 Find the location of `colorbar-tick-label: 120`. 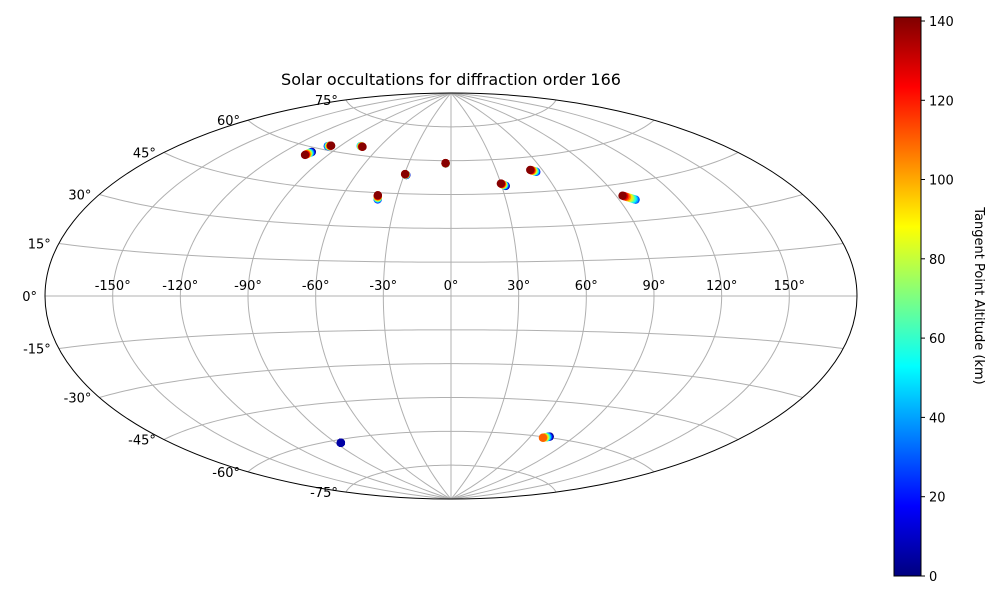

colorbar-tick-label: 120 is located at coordinates (941, 101).